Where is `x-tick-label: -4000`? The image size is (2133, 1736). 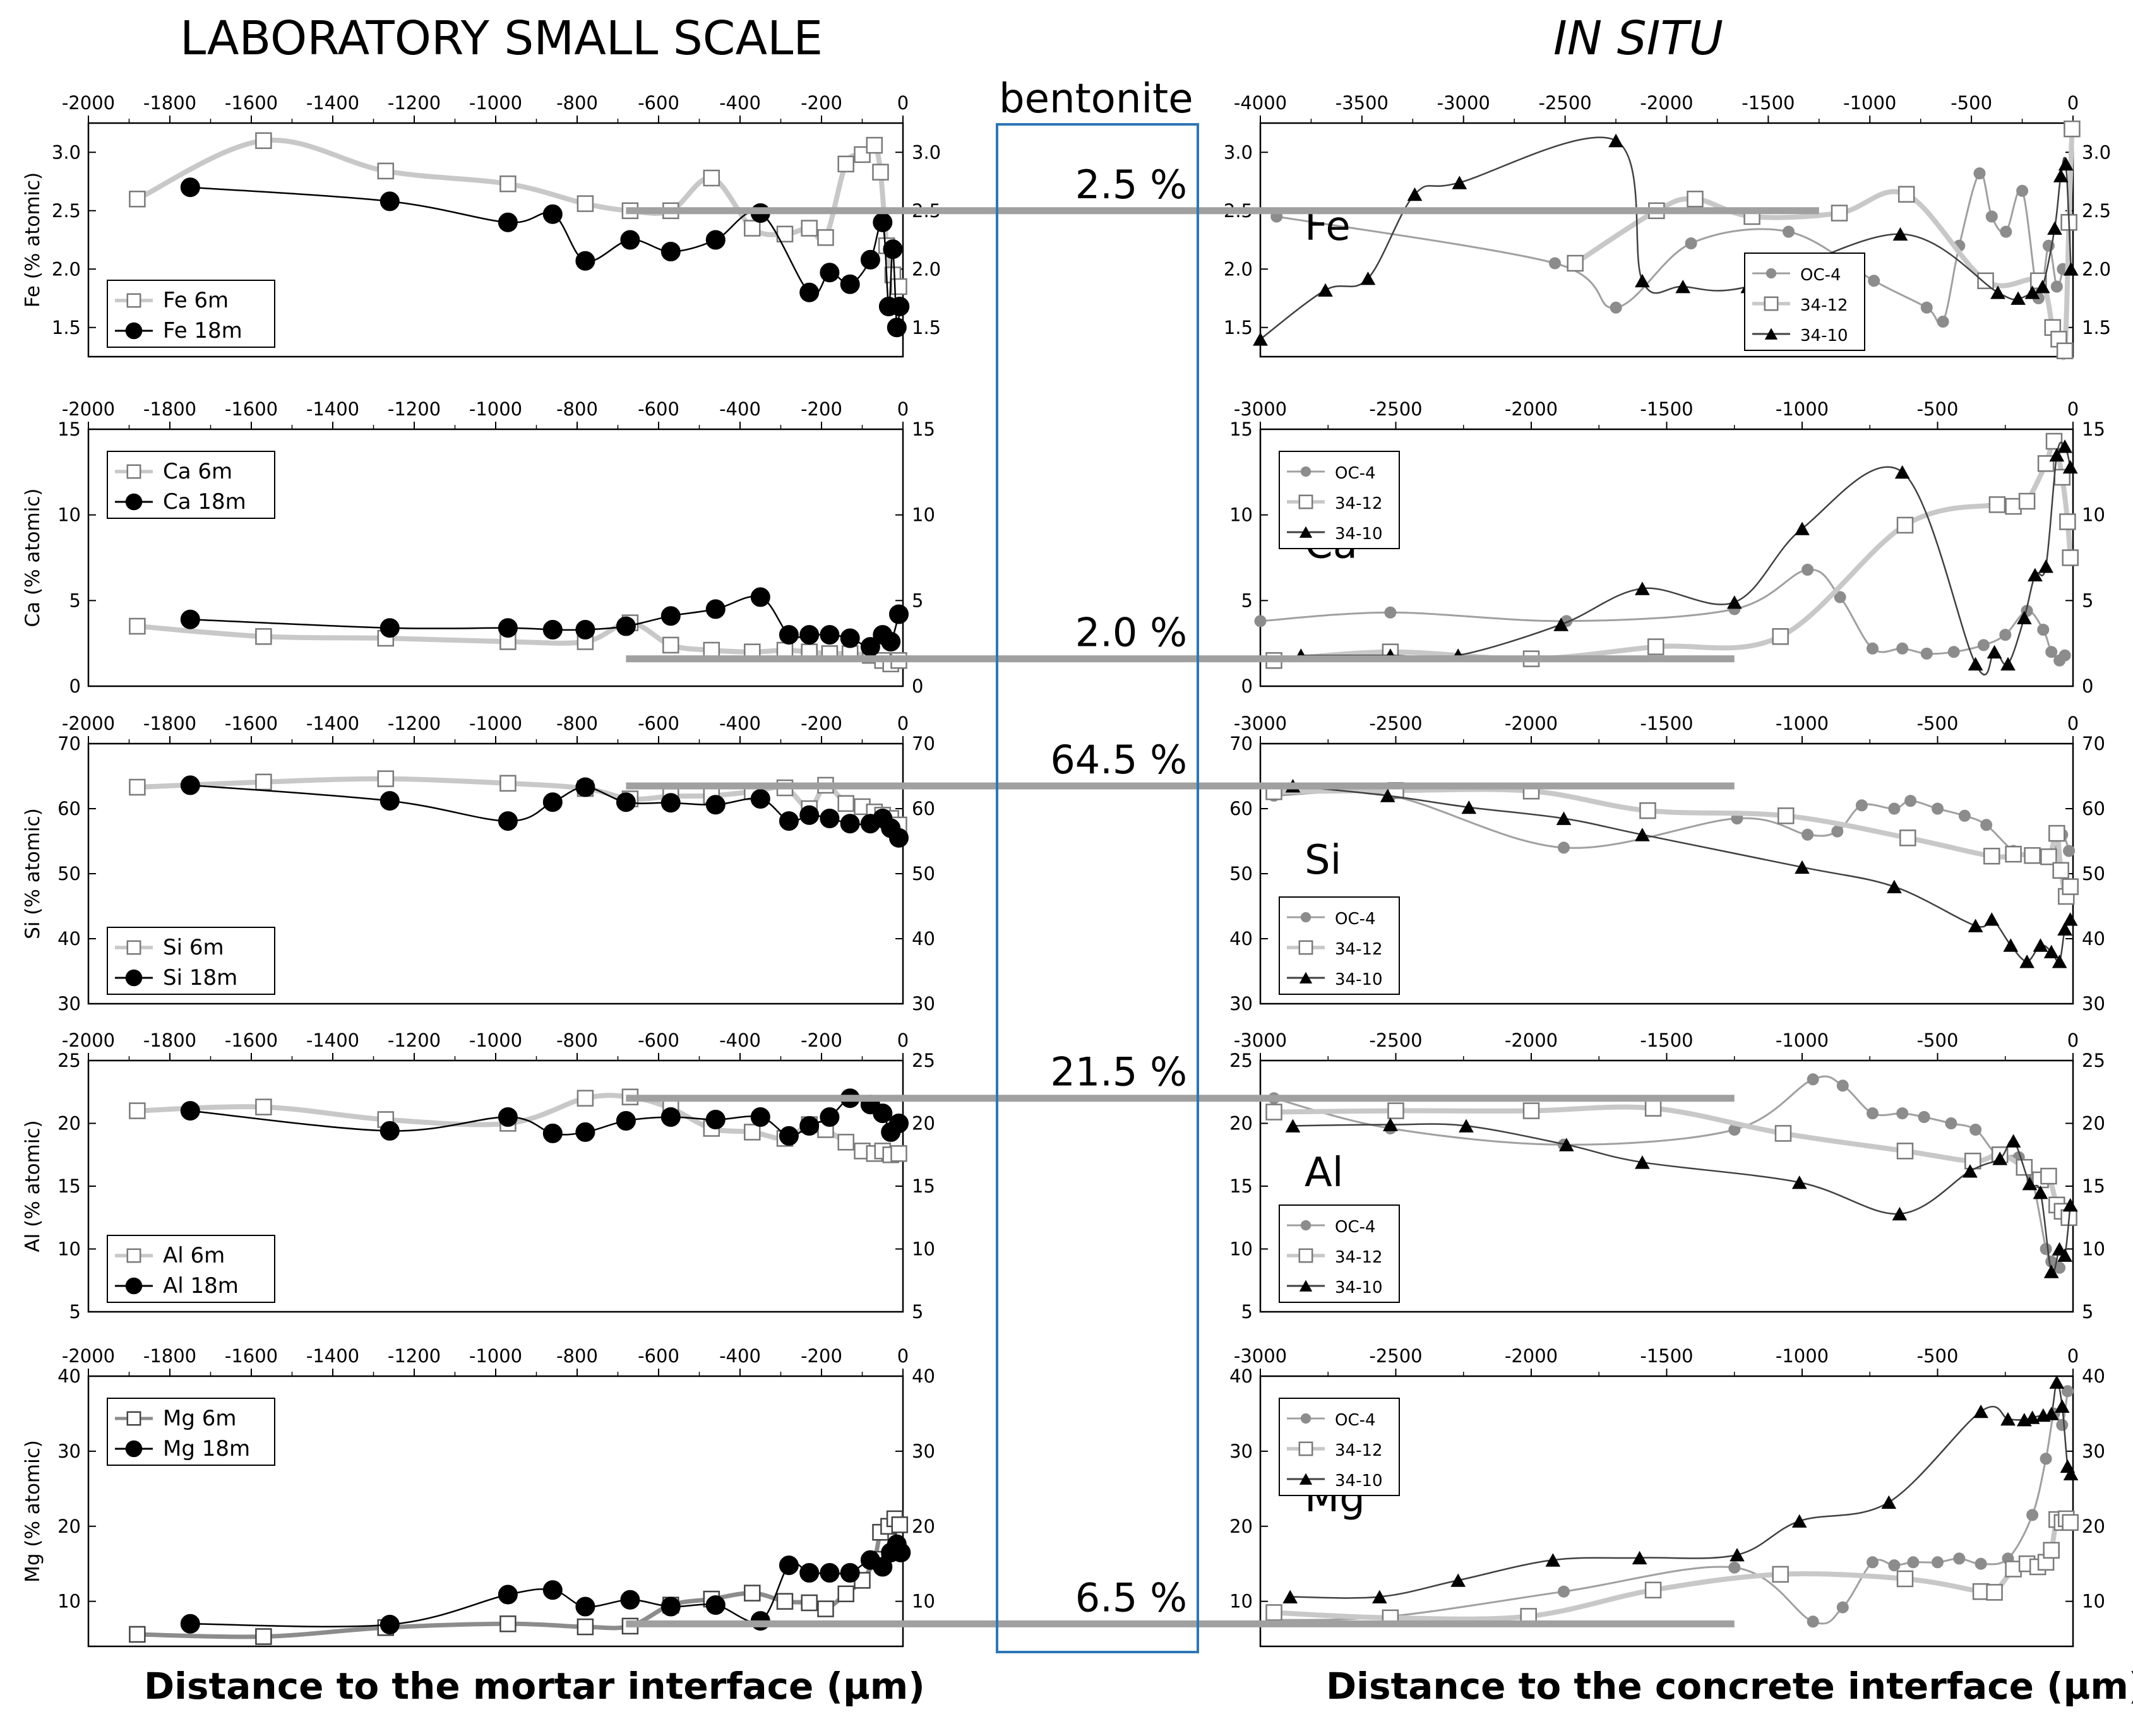
x-tick-label: -4000 is located at coordinates (1261, 103).